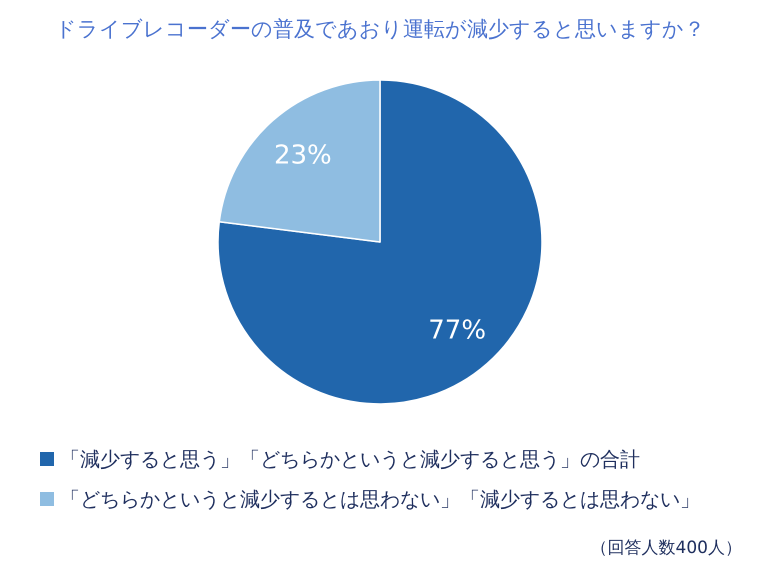  I want to click on title: ドライブレコーダーの普及であおり運転が減少すると思いますか？, so click(380, 29).